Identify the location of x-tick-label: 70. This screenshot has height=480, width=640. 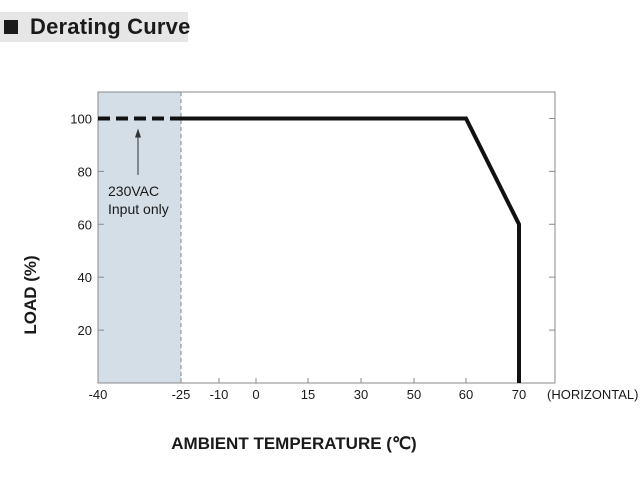
(519, 394).